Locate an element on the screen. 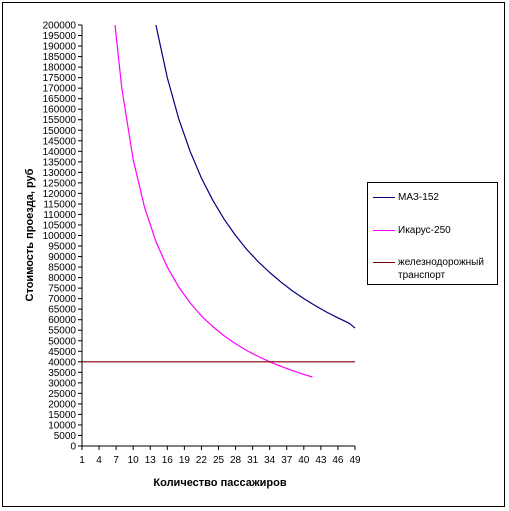 The width and height of the screenshot is (509, 511). x-tick-label: 34 is located at coordinates (270, 460).